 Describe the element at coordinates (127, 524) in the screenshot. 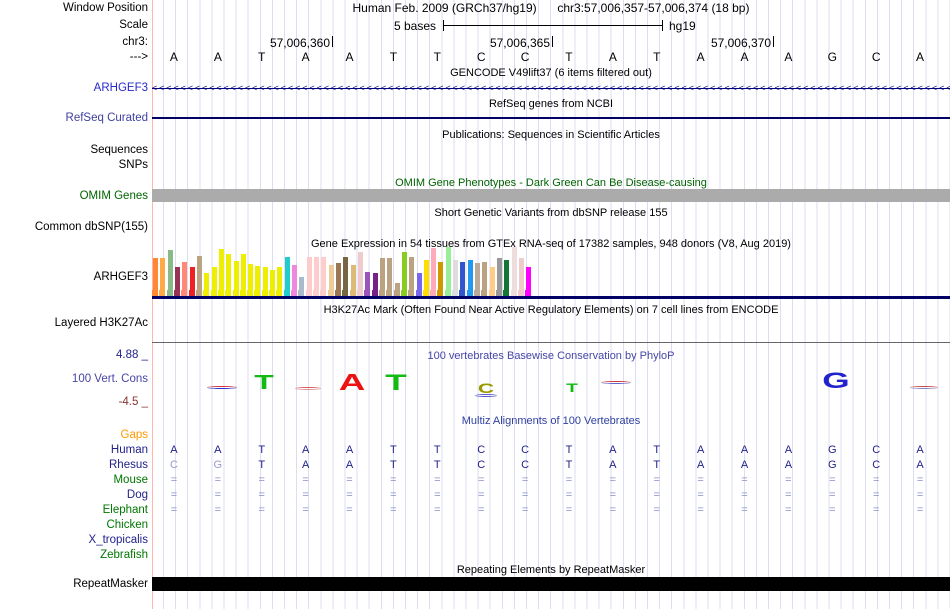

I see `multiz-species-label: Chicken` at that location.